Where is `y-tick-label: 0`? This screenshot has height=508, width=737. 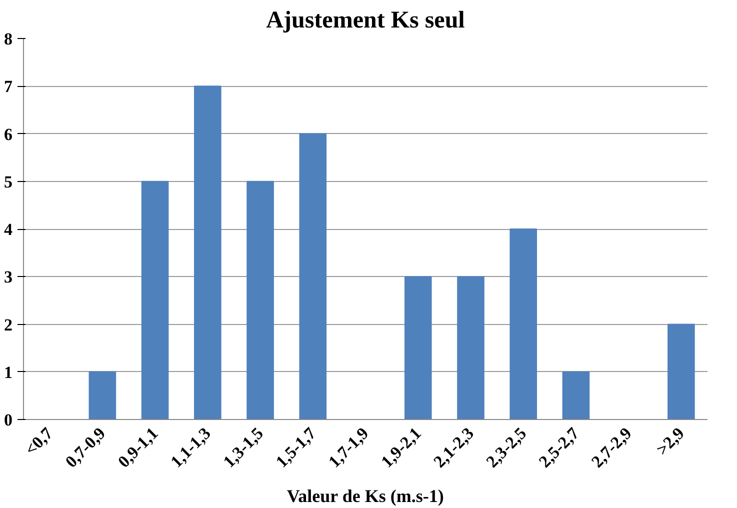
y-tick-label: 0 is located at coordinates (8, 420).